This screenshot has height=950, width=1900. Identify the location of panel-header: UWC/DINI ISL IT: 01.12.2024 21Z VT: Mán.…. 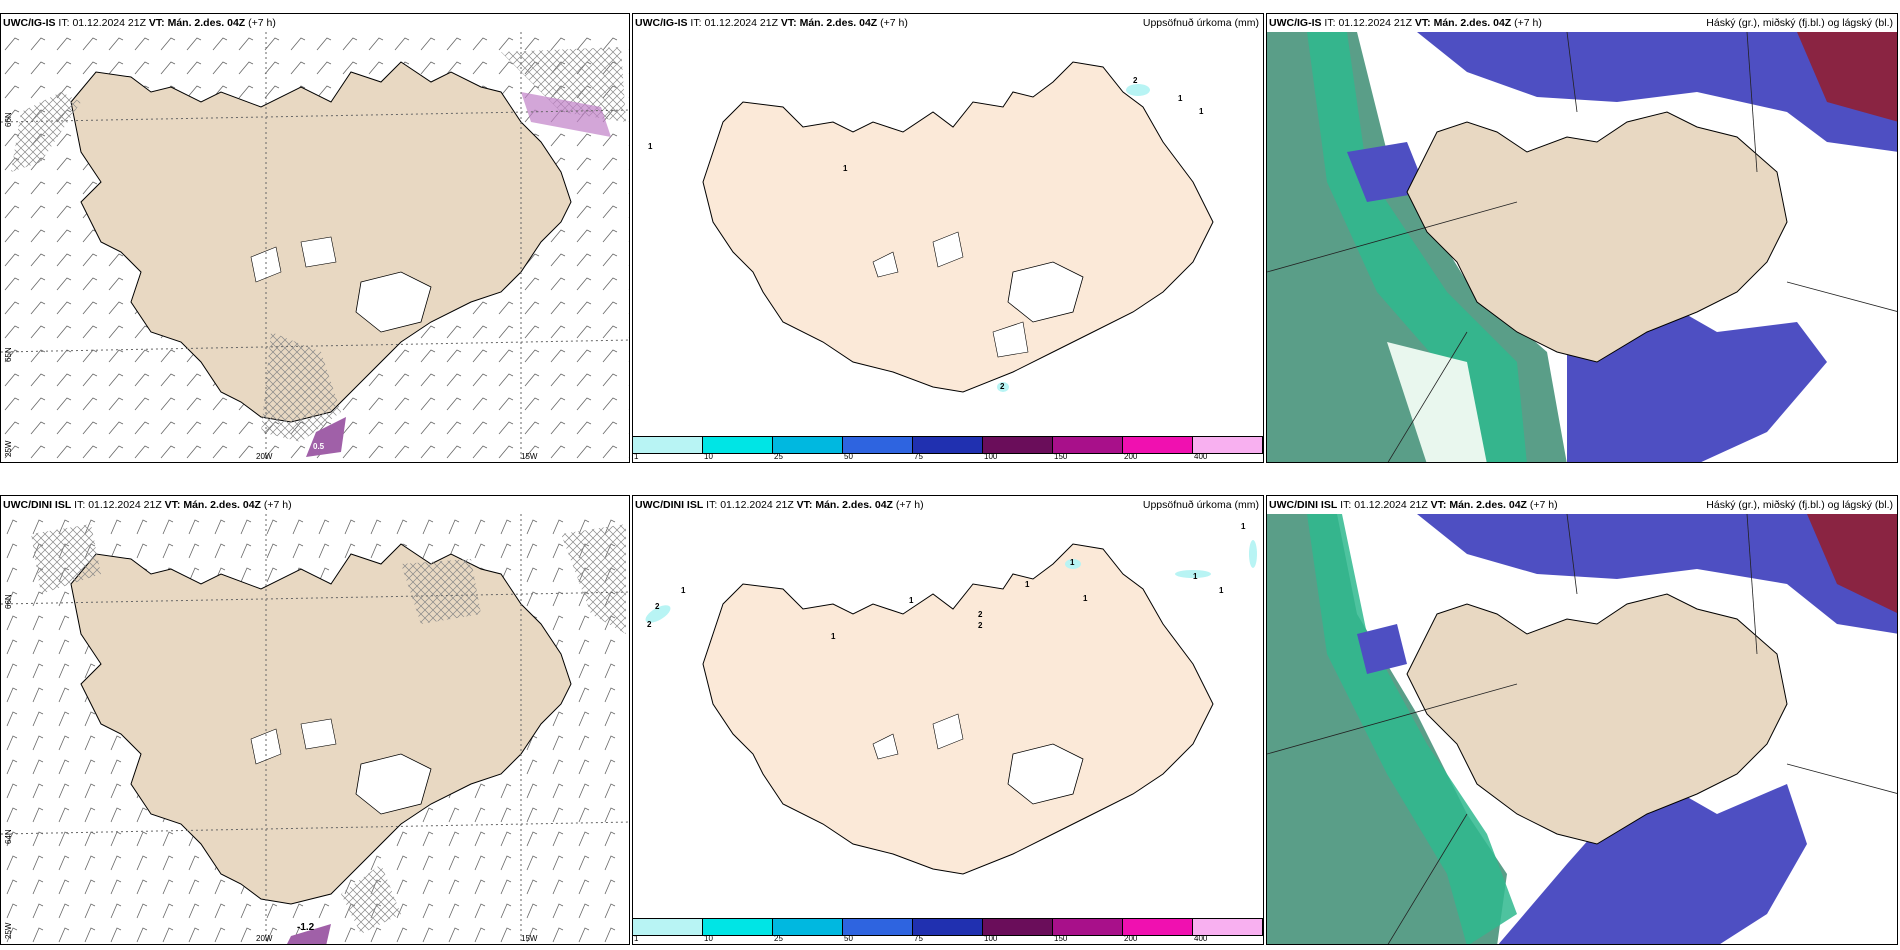
(1582, 505).